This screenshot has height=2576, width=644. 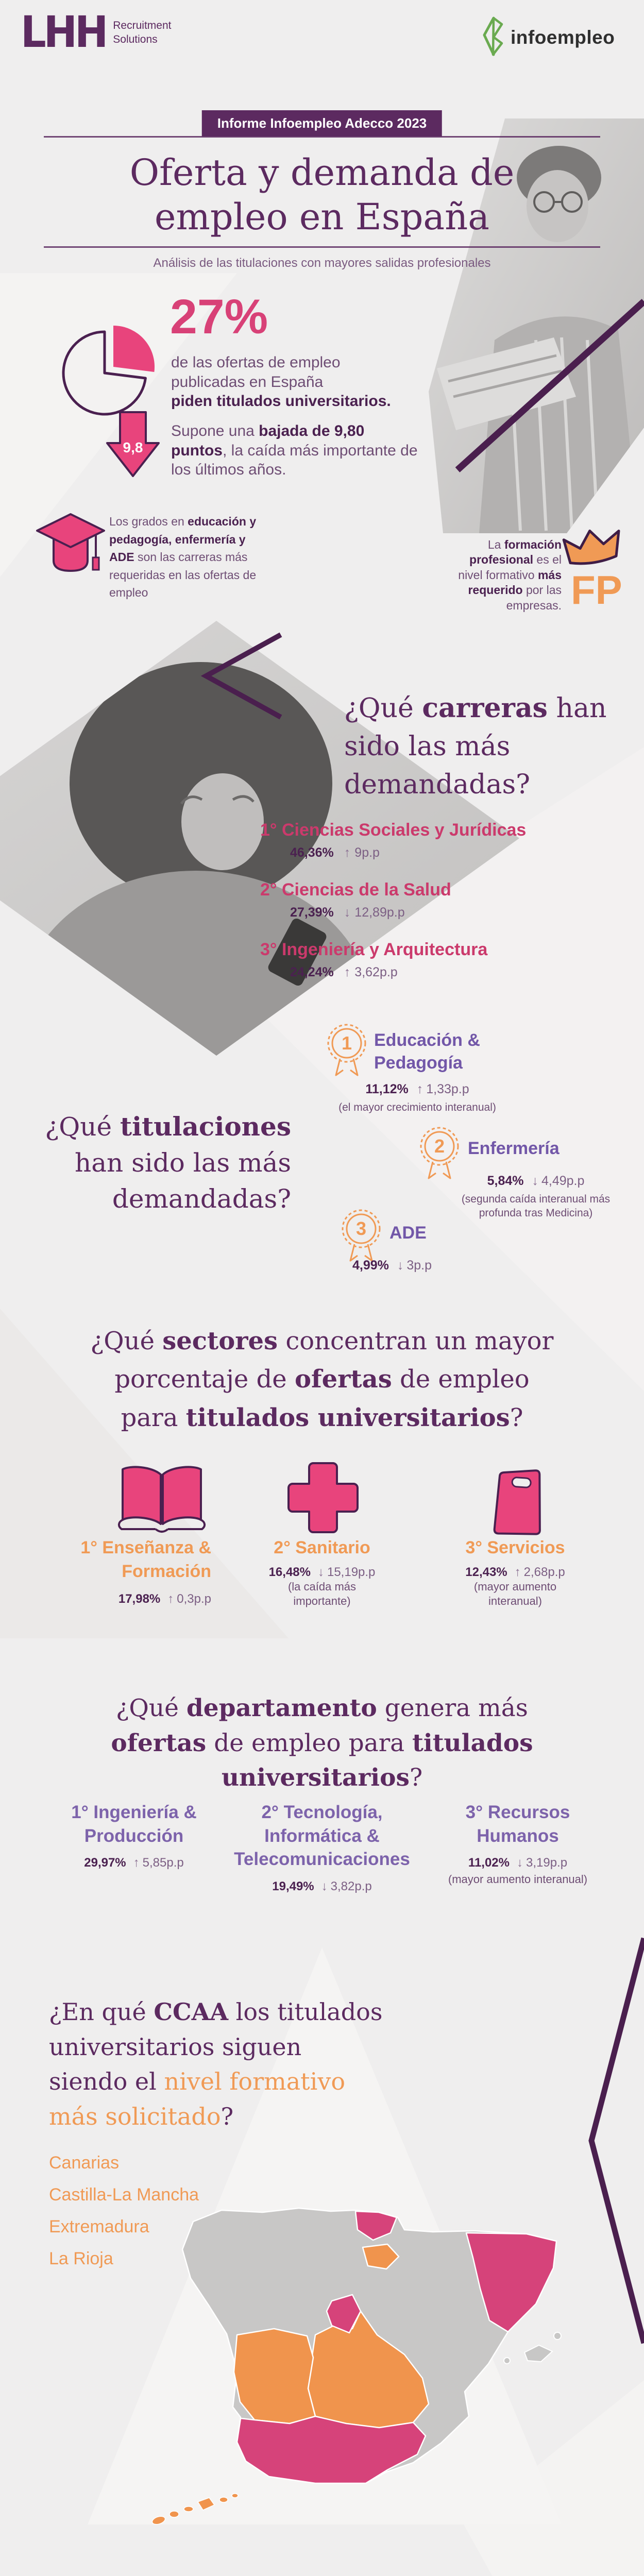 I want to click on medical-cross-icon, so click(x=323, y=1498).